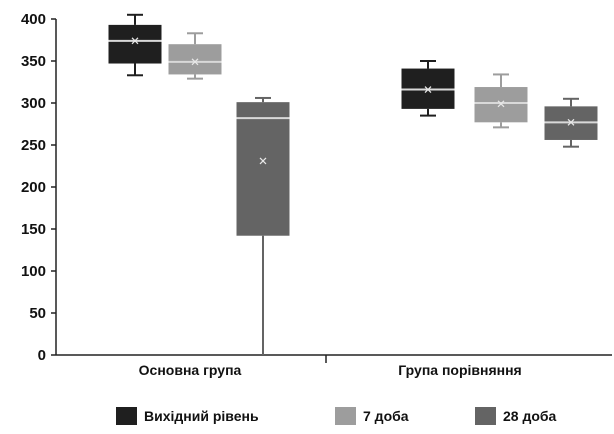 Image resolution: width=614 pixels, height=434 pixels. Describe the element at coordinates (33, 103) in the screenshot. I see `y-tick-label: 300` at that location.